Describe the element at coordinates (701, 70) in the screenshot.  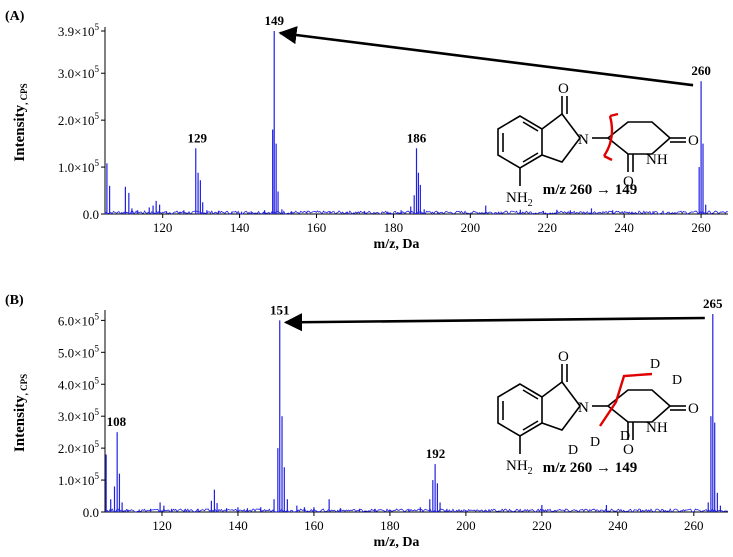
I see `peak-label: 260` at that location.